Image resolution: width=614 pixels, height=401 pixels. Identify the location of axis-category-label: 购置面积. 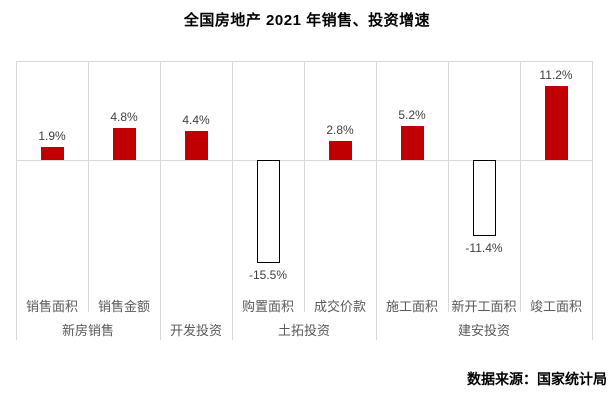
(267, 306).